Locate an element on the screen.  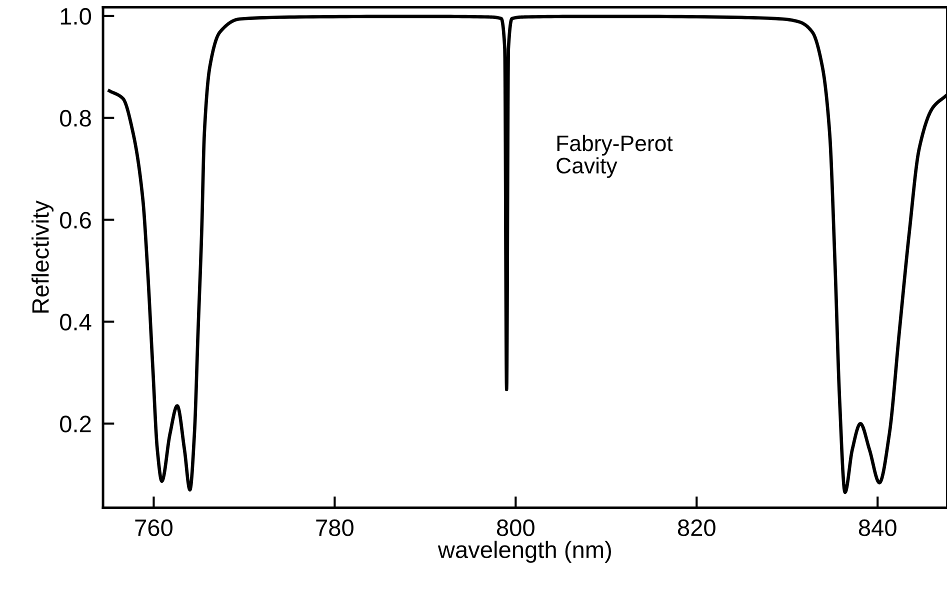
x-tick-label: 780 is located at coordinates (335, 527).